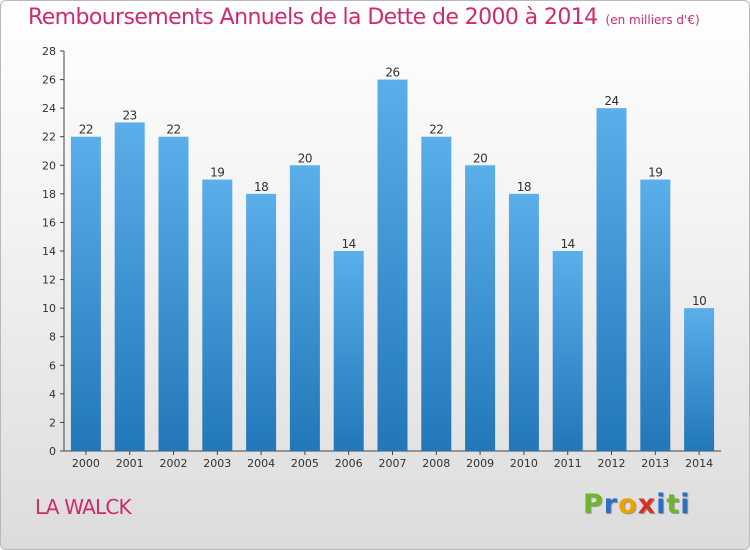  I want to click on x-tick-label: 2001, so click(130, 463).